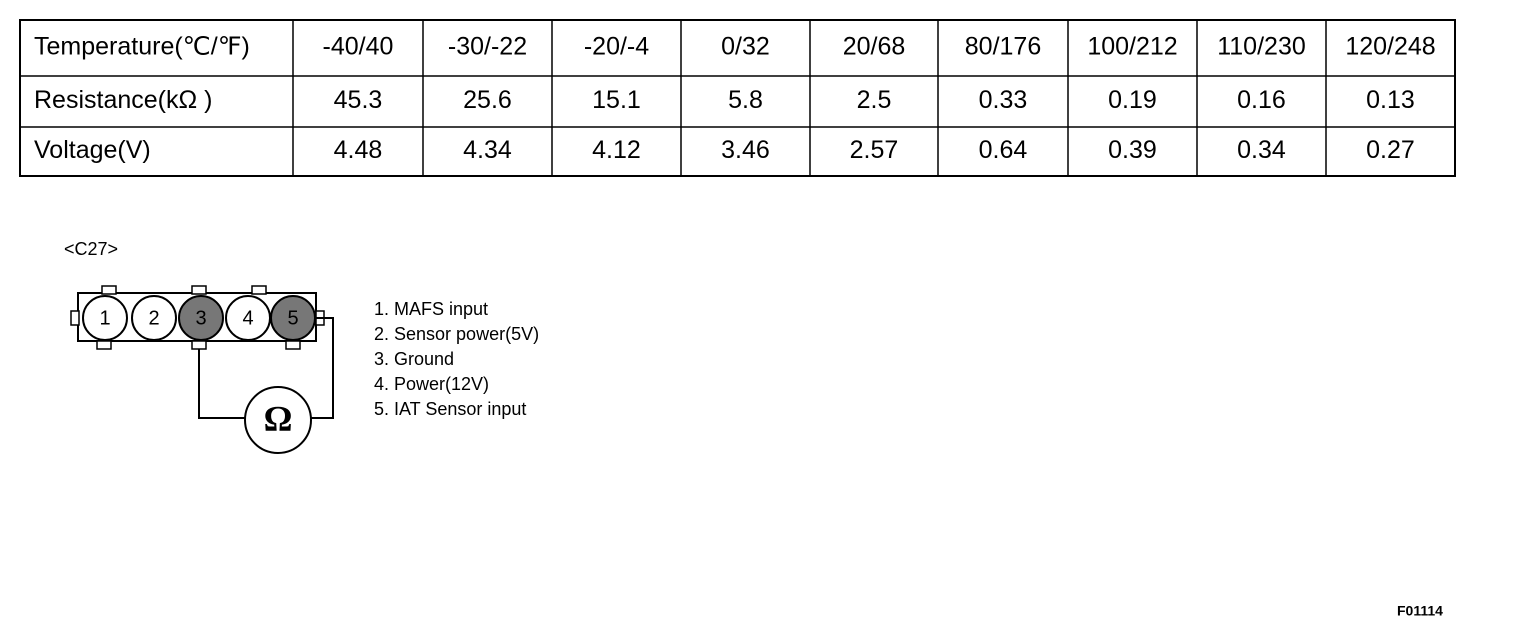 The height and width of the screenshot is (643, 1520). Describe the element at coordinates (1003, 100) in the screenshot. I see `table-cell: 0.33` at that location.